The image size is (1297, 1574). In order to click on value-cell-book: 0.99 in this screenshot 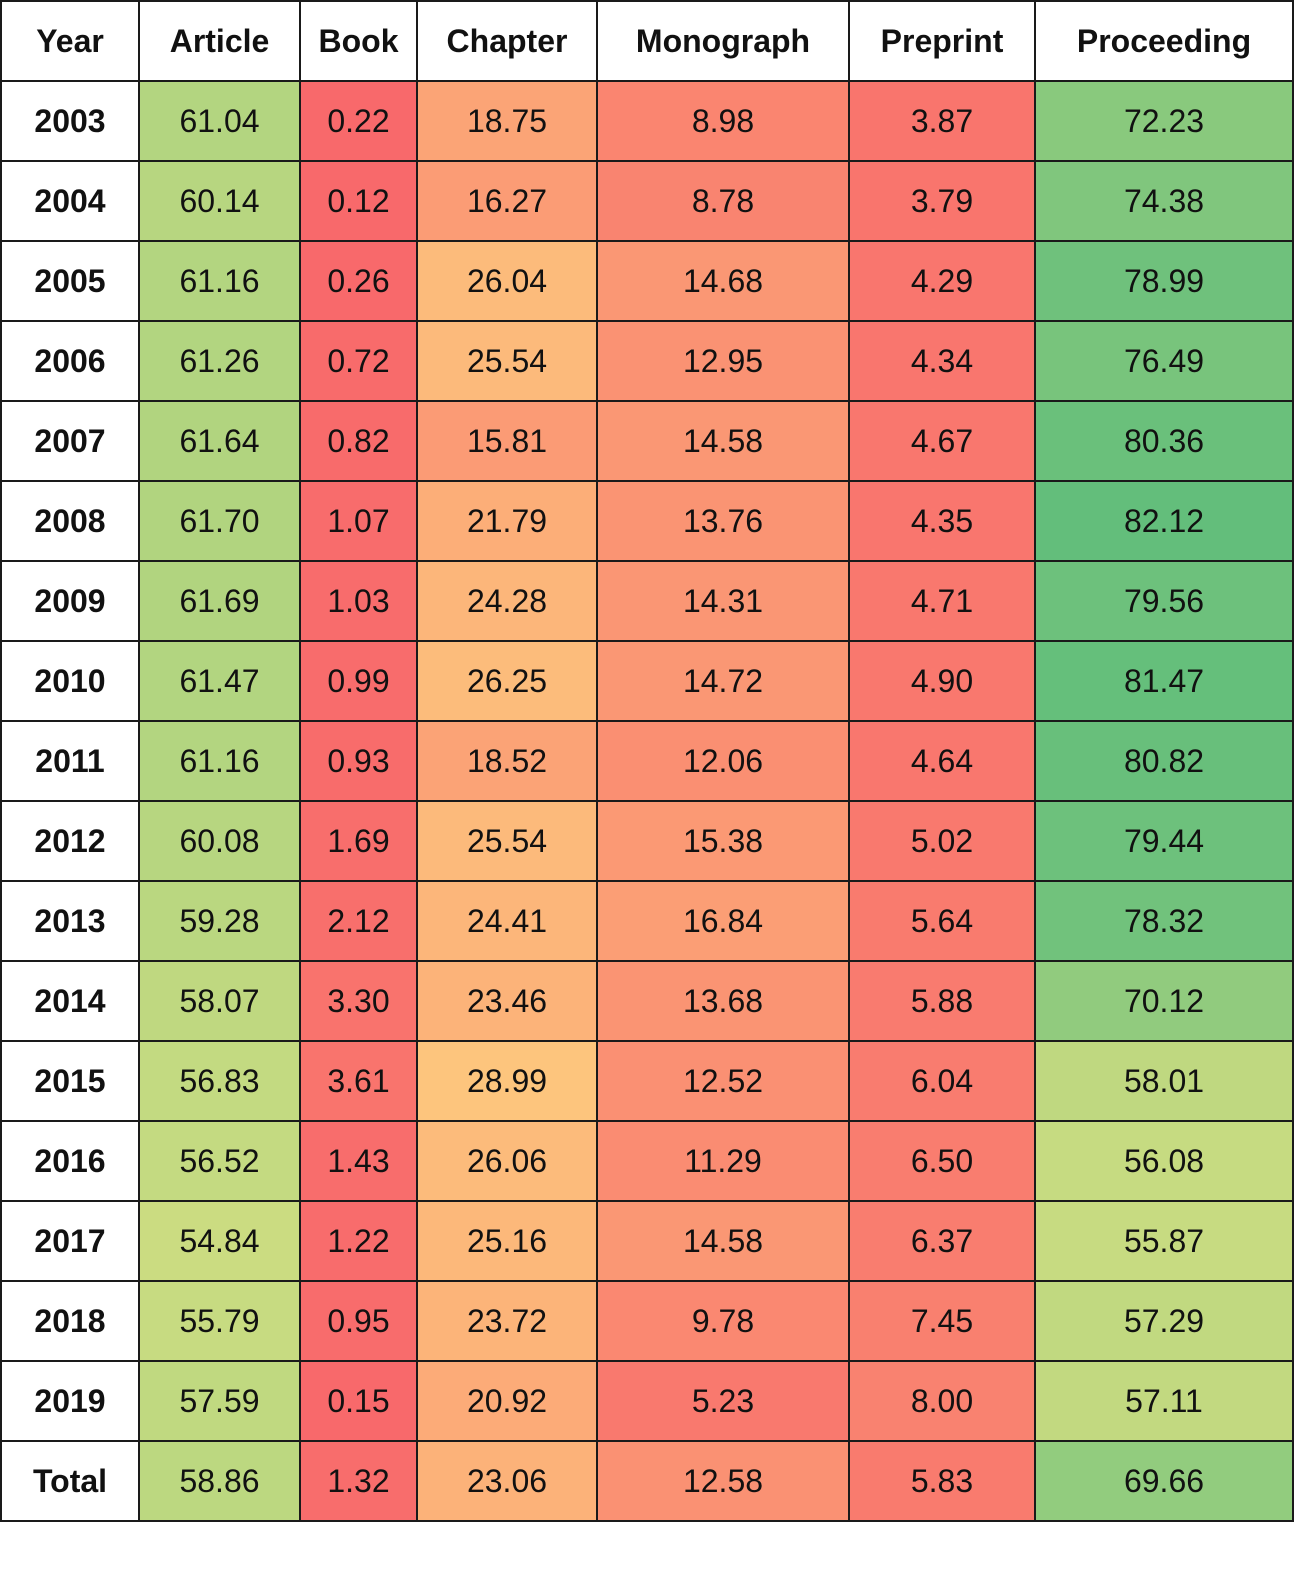, I will do `click(358, 681)`.